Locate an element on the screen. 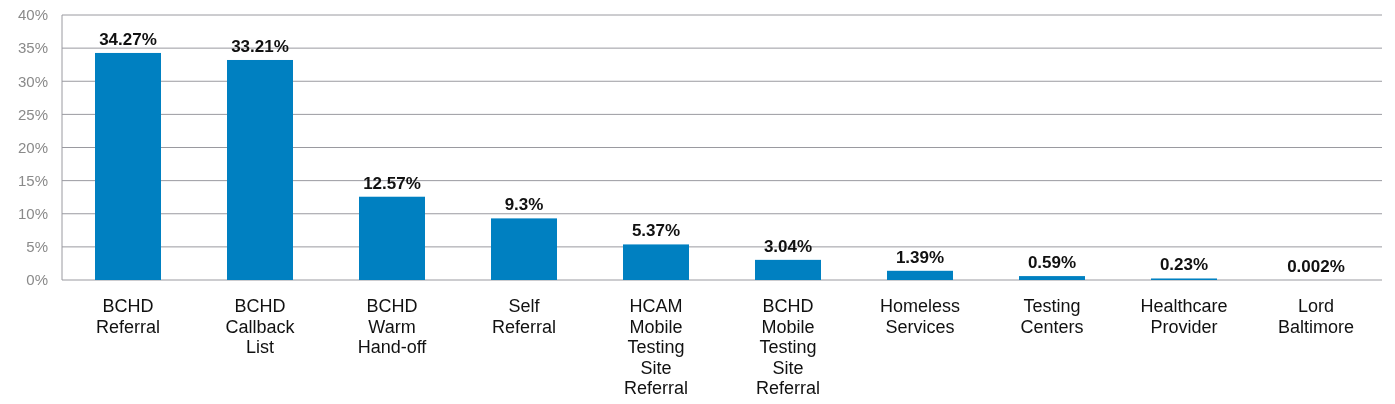 The image size is (1395, 404). y-tick-label: 35% is located at coordinates (32, 48).